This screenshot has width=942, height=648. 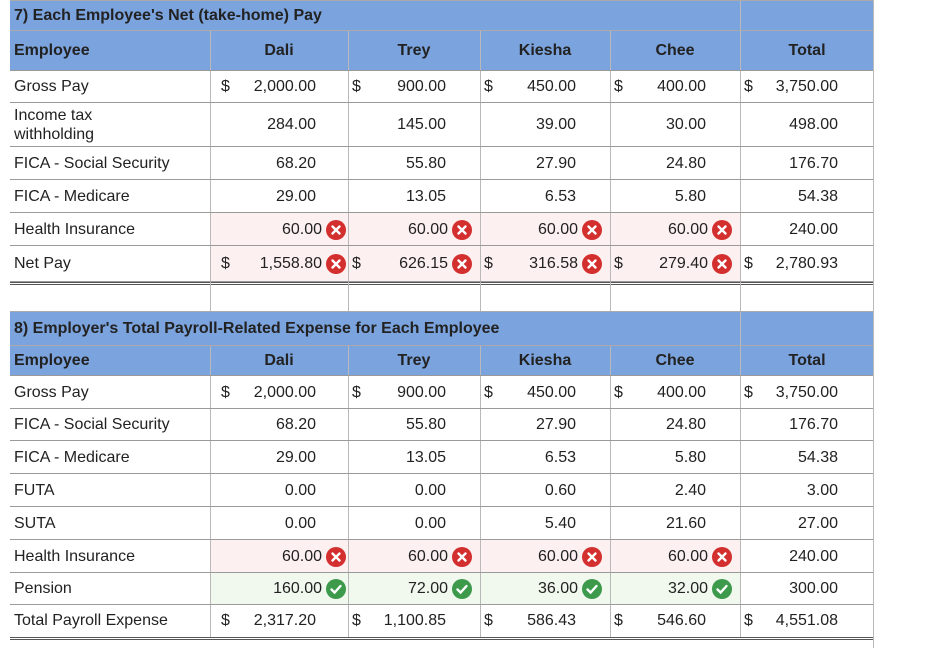 I want to click on cell-value: 498.00, so click(x=789, y=125).